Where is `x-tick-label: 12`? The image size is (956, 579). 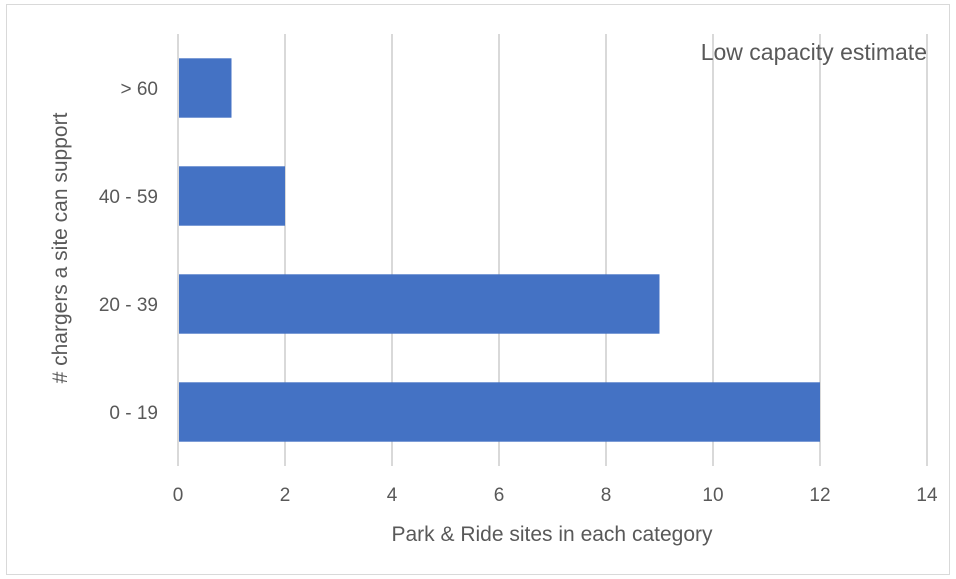 x-tick-label: 12 is located at coordinates (819, 495).